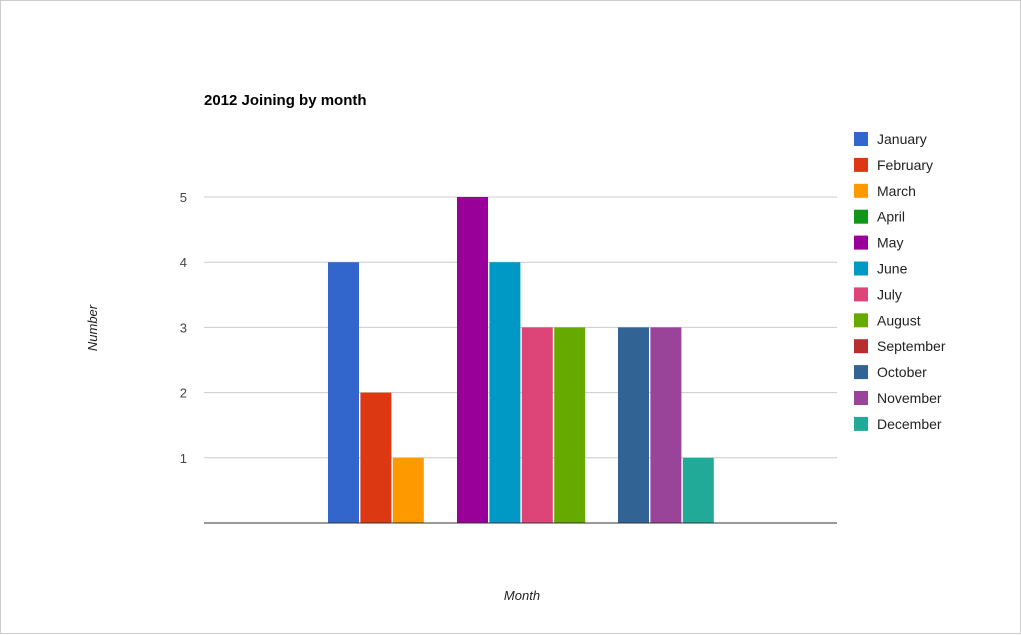  Describe the element at coordinates (633, 425) in the screenshot. I see `bar-october` at that location.